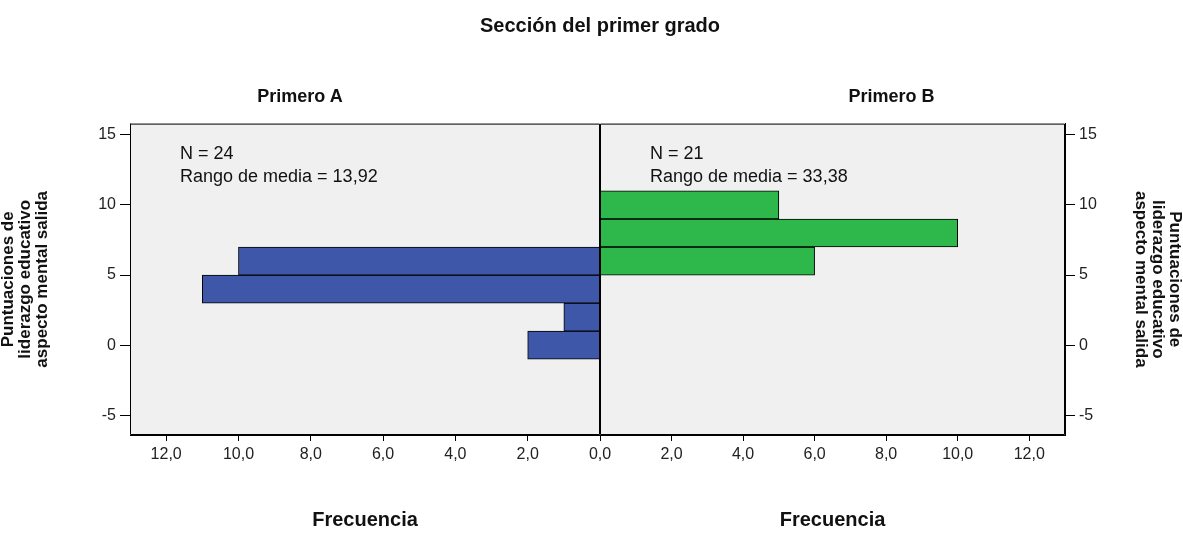 The image size is (1183, 533). I want to click on annotation: N = 21, so click(677, 152).